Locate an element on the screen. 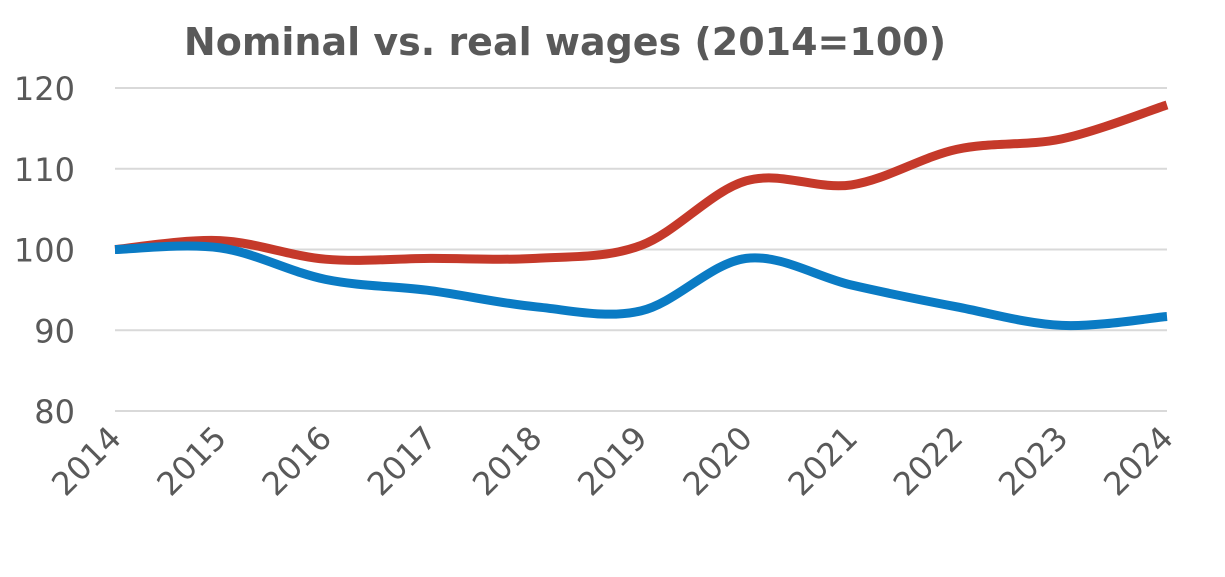  x-tick-label: 2022 is located at coordinates (928, 461).